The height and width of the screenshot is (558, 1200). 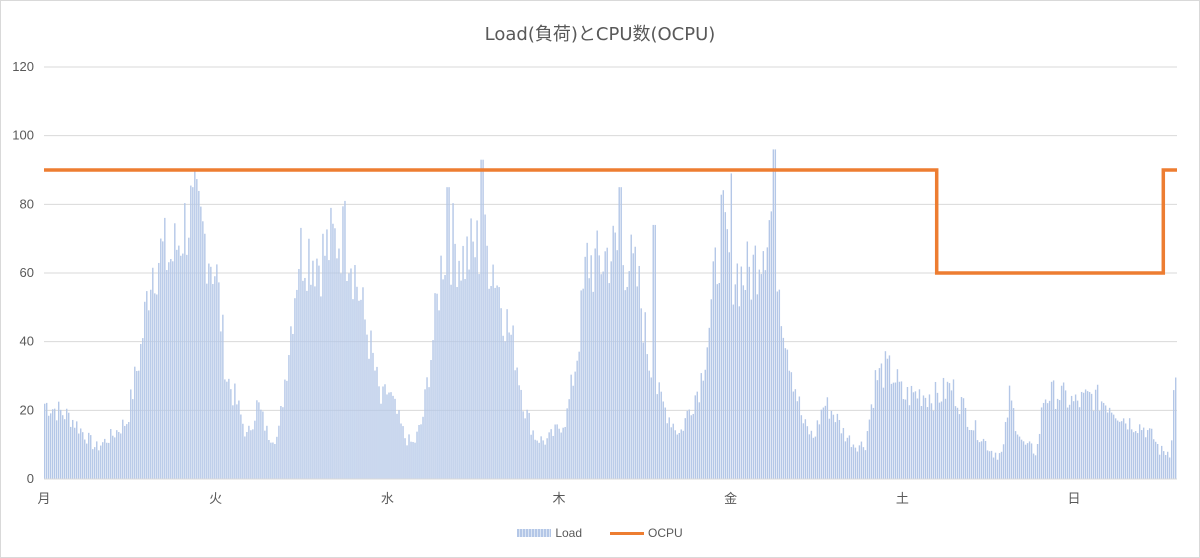 What do you see at coordinates (23, 272) in the screenshot?
I see `y-axis-ticks: 0 20 40 60 80 100 120` at bounding box center [23, 272].